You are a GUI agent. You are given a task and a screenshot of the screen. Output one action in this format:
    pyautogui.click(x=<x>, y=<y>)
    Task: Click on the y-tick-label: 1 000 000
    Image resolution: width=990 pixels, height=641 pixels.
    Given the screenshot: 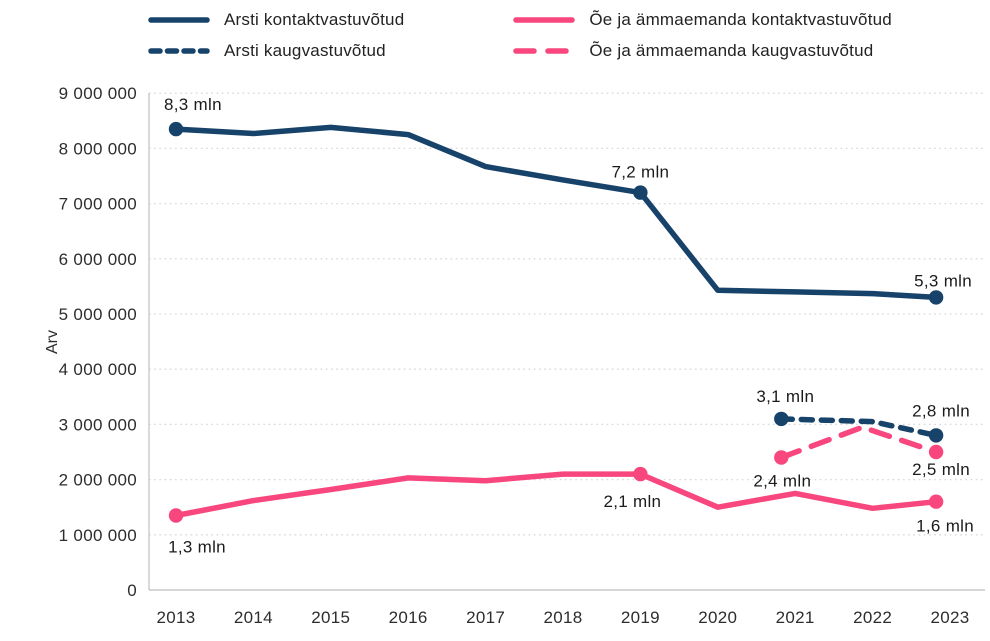 What is the action you would take?
    pyautogui.click(x=98, y=535)
    